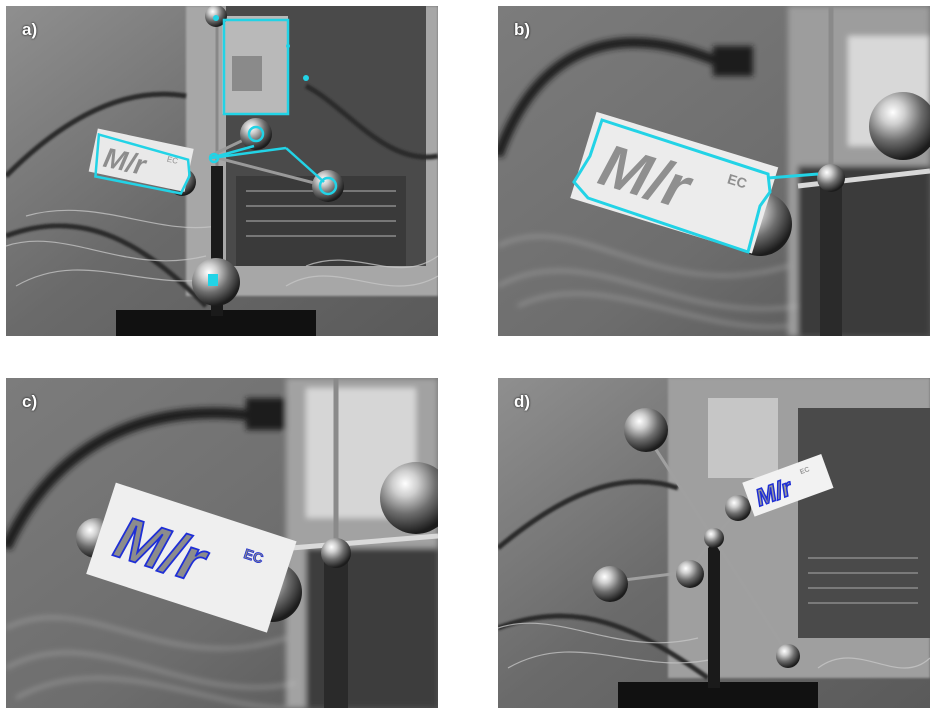 The height and width of the screenshot is (708, 935). What do you see at coordinates (253, 555) in the screenshot?
I see `logo-superscript-c: EC` at bounding box center [253, 555].